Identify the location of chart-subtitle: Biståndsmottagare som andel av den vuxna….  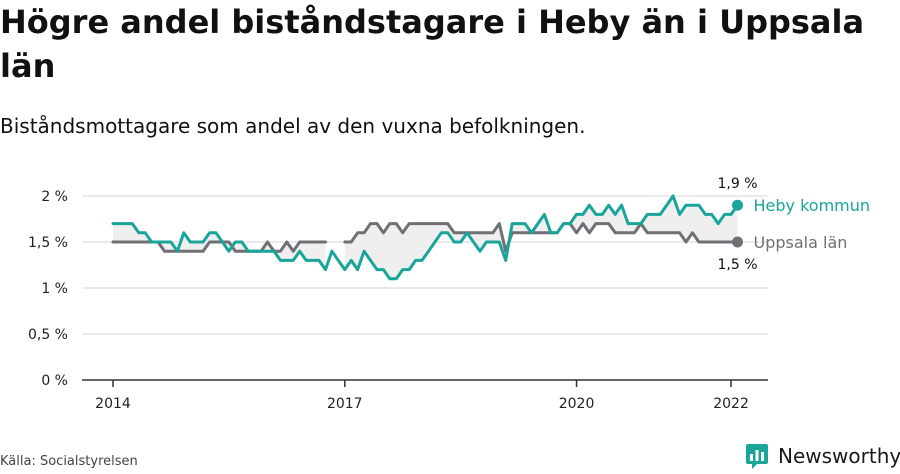
(293, 126).